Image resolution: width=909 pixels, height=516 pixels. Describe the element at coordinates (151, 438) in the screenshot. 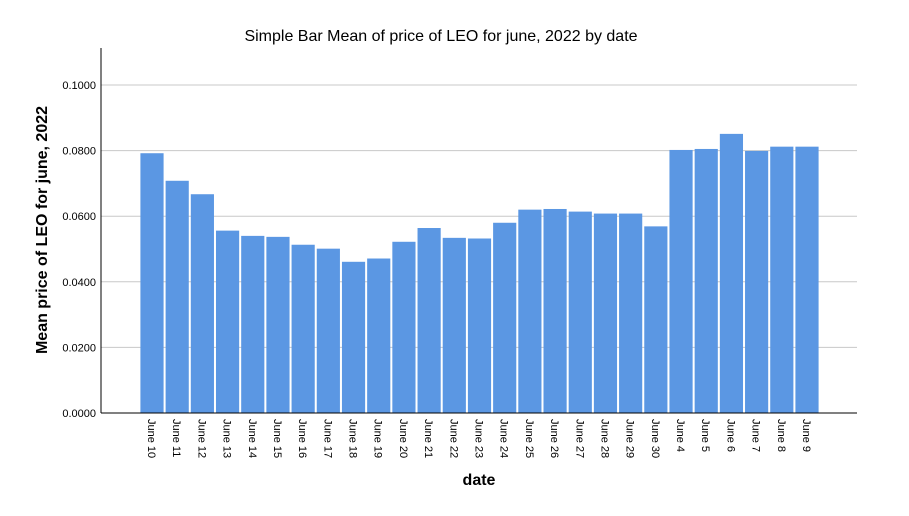

I see `x-tick-label: June 10` at that location.